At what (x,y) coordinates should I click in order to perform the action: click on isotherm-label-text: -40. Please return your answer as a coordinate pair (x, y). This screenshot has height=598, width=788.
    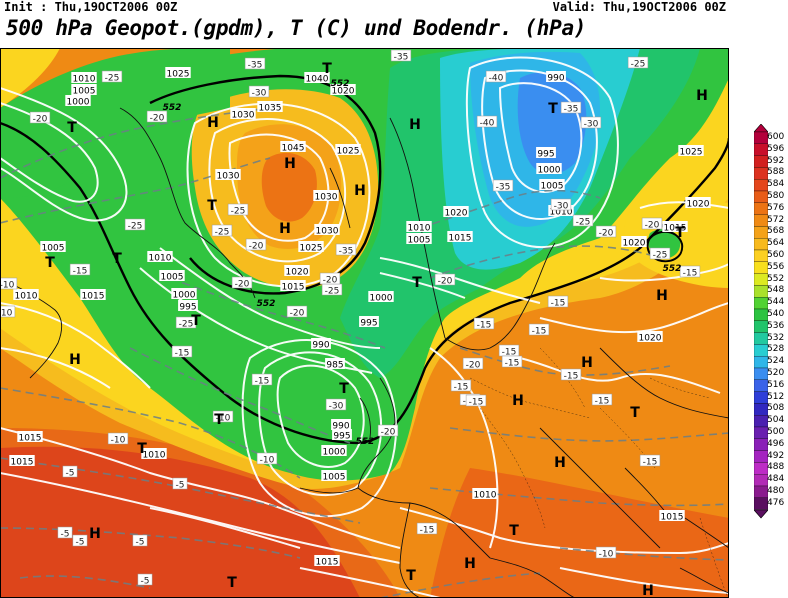
    Looking at the image, I should click on (496, 79).